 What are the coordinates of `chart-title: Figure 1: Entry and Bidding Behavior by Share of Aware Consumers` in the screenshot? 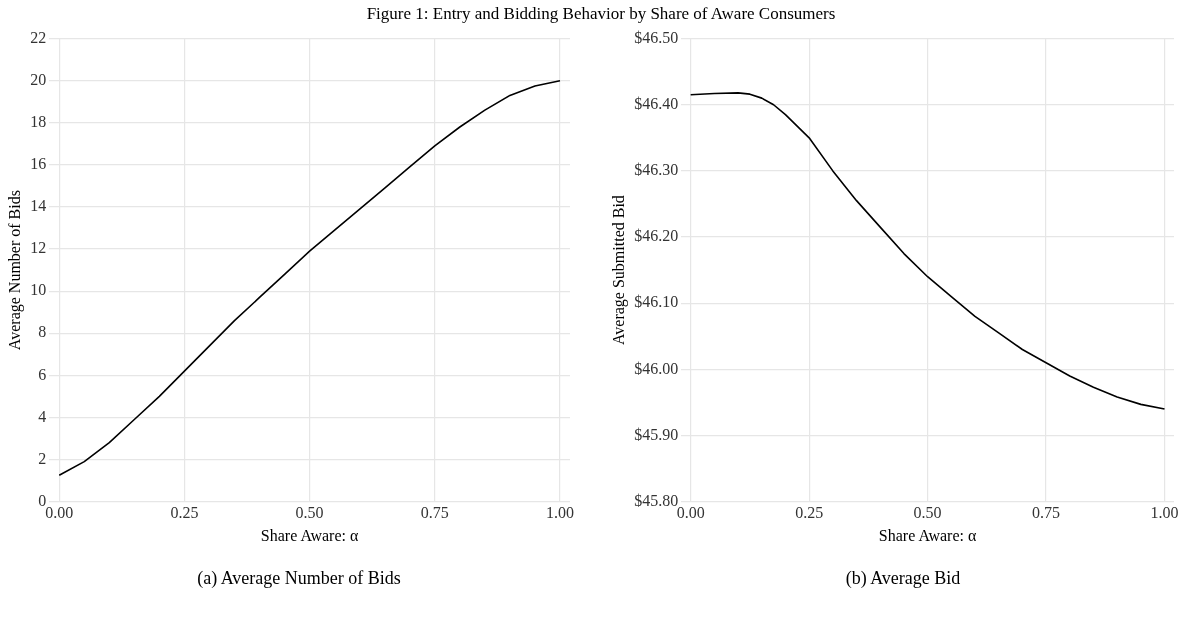 It's located at (601, 14).